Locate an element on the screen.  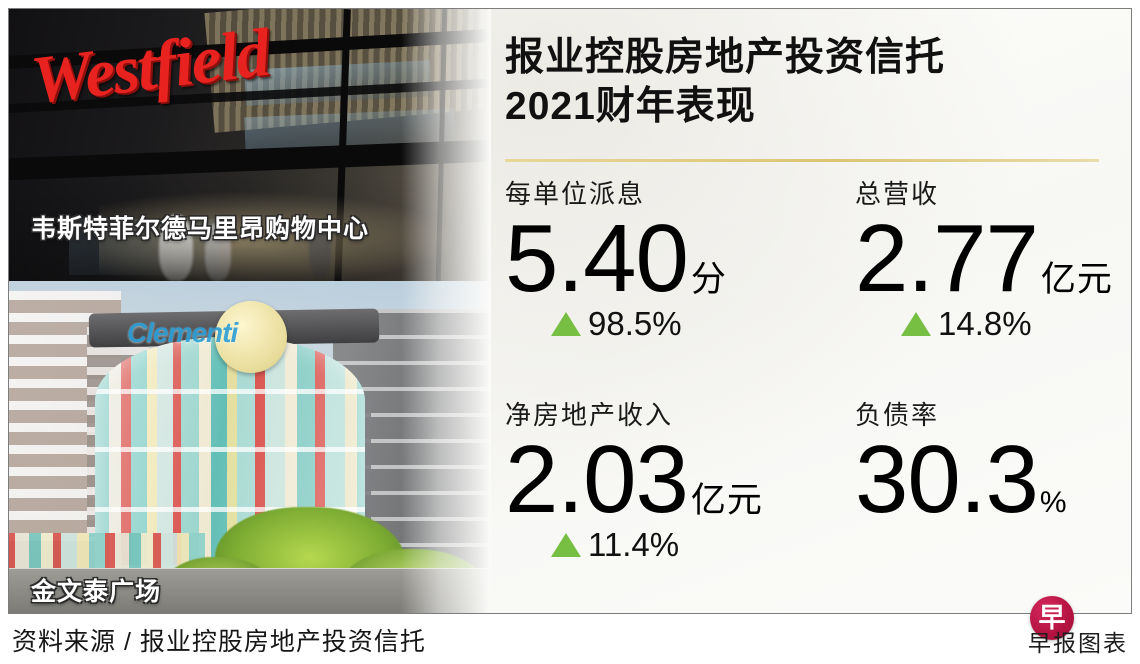
metric-net-property-income: 净房地产收入 2.03 亿元 11.4% is located at coordinates (667, 450).